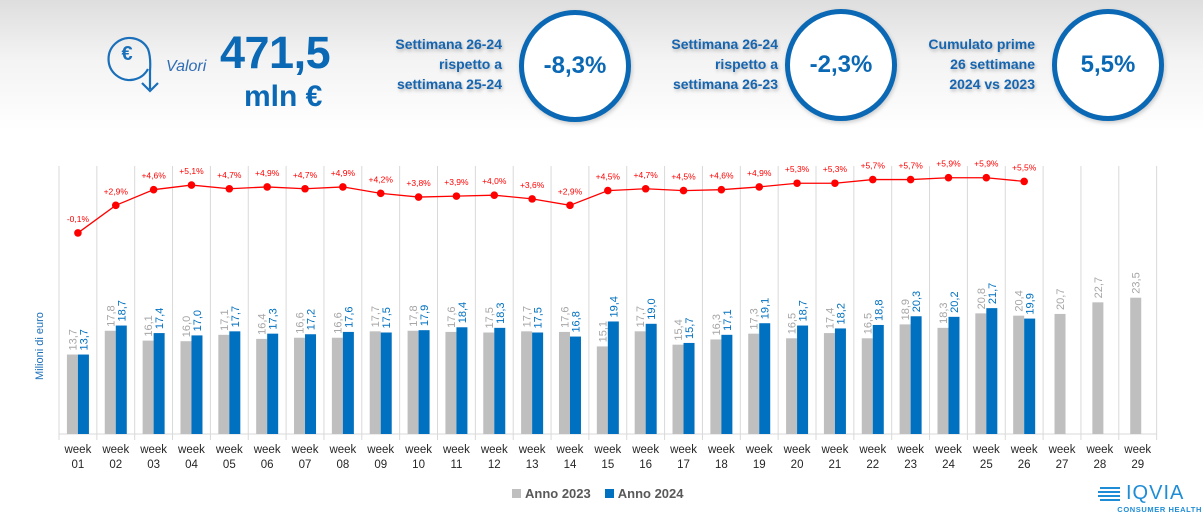  I want to click on logo-name: IQVIA, so click(1155, 493).